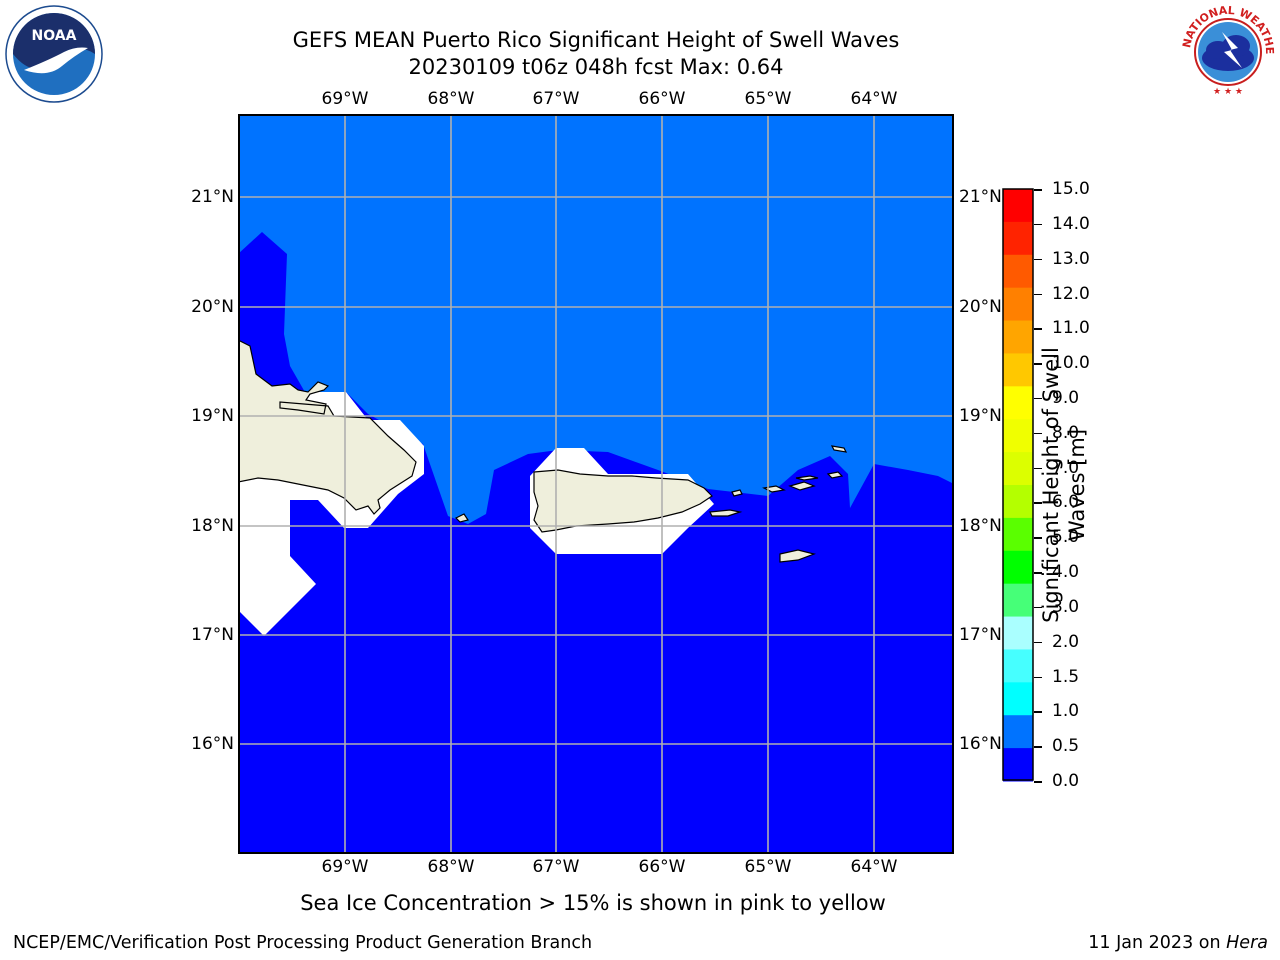  I want to click on footer-date: 11 Jan 2023 on Hera, so click(1178, 943).